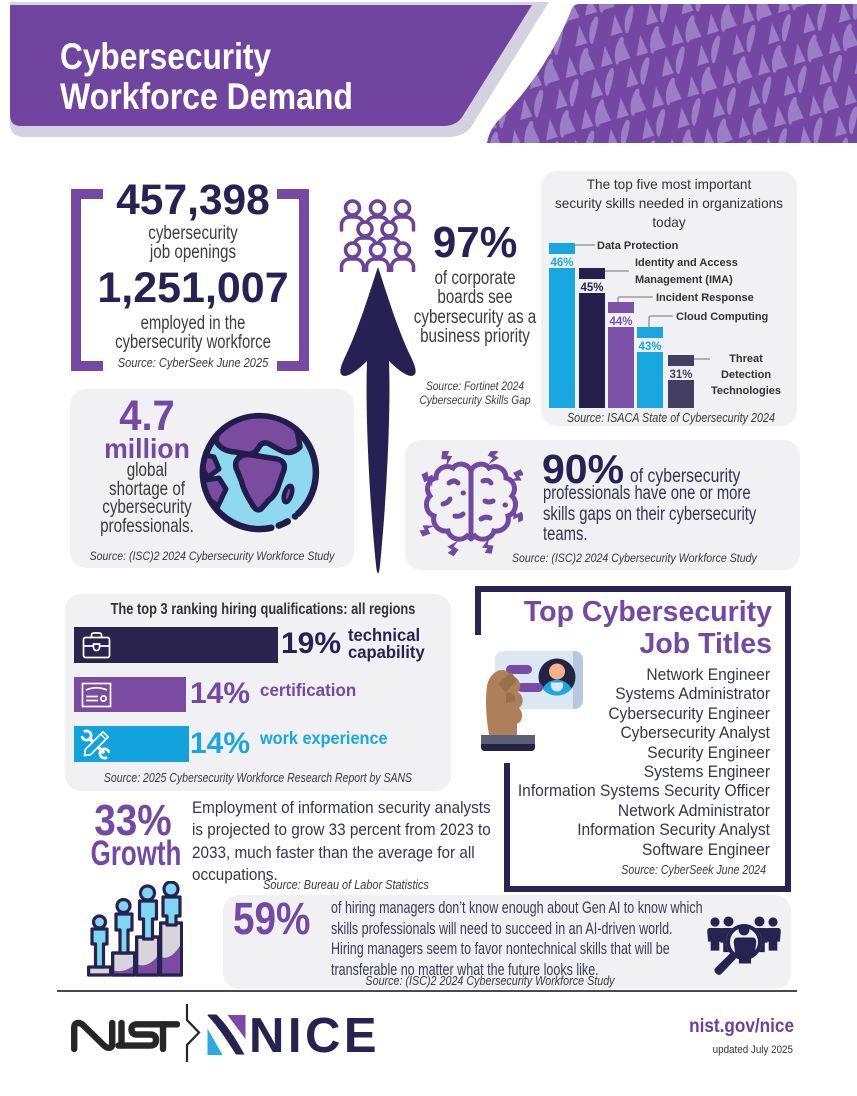 Image resolution: width=857 pixels, height=1096 pixels. I want to click on svg-text: Data Protection, so click(638, 246).